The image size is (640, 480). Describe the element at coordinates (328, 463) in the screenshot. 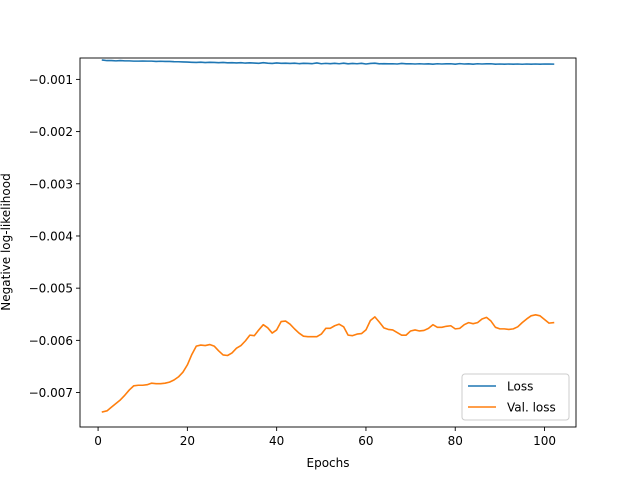

I see `x-axis-label: Epochs` at that location.